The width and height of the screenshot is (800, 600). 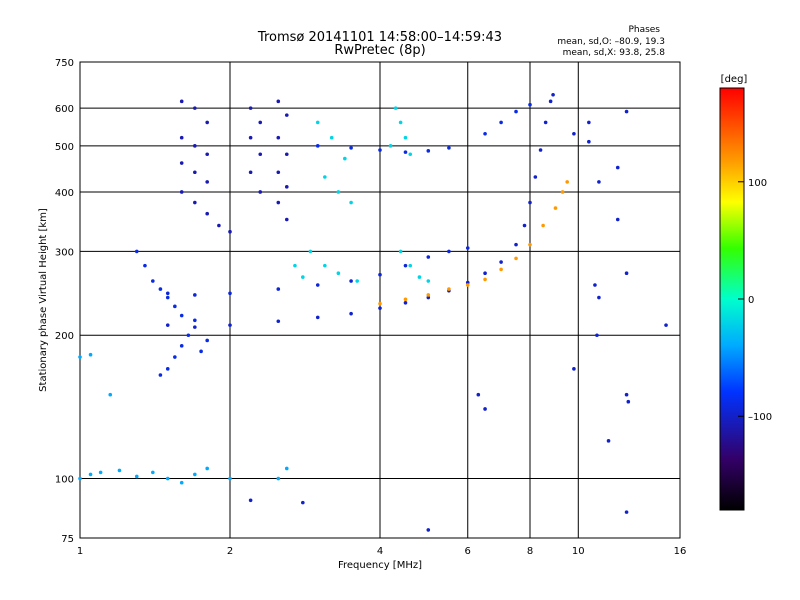 What do you see at coordinates (468, 551) in the screenshot?
I see `x-tick-label: 6` at bounding box center [468, 551].